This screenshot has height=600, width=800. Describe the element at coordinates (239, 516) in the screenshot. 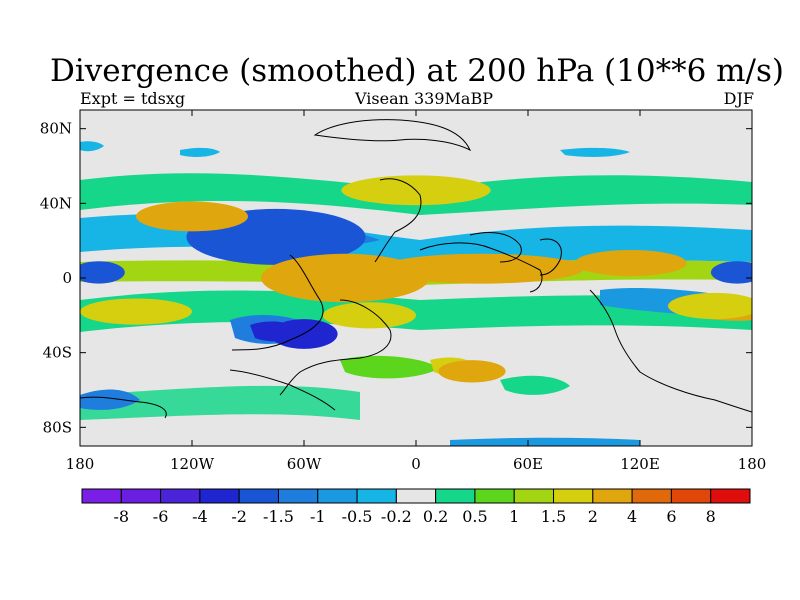

I see `colorbar-level-label: -2` at that location.